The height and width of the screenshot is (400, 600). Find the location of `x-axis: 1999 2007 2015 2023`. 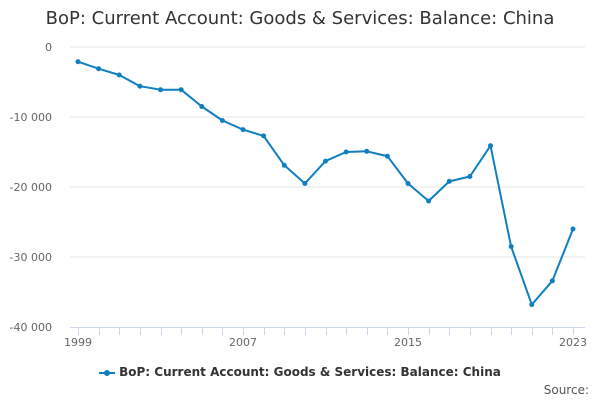

x-axis: 1999 2007 2015 2023 is located at coordinates (325, 338).